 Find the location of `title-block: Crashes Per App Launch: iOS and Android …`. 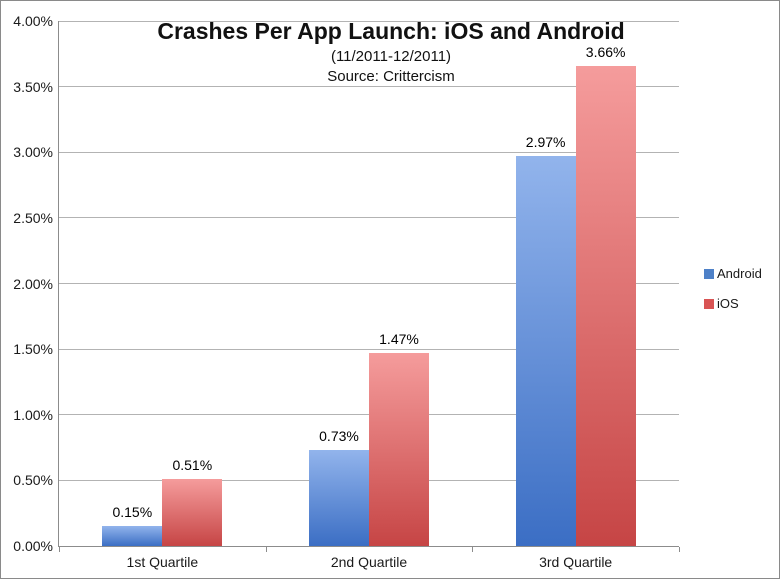

title-block: Crashes Per App Launch: iOS and Android … is located at coordinates (390, 52).